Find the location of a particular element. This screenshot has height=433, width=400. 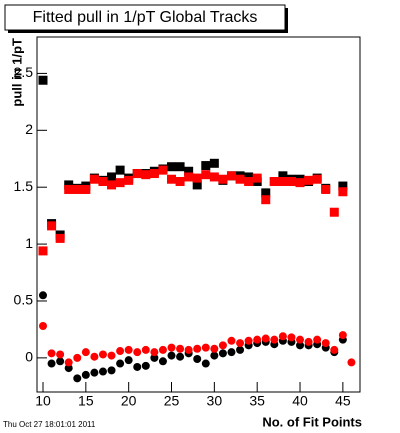

x-tick-label: 10 is located at coordinates (43, 401).